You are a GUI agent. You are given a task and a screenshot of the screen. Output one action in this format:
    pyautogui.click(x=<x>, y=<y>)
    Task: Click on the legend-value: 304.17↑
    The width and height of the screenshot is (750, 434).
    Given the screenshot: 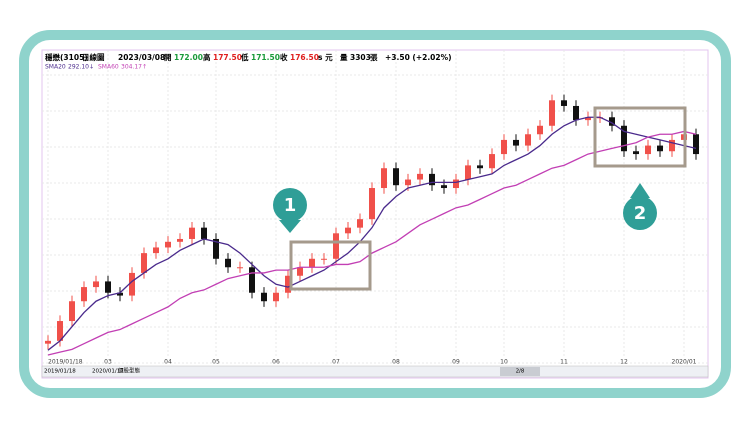 What is the action you would take?
    pyautogui.click(x=134, y=67)
    